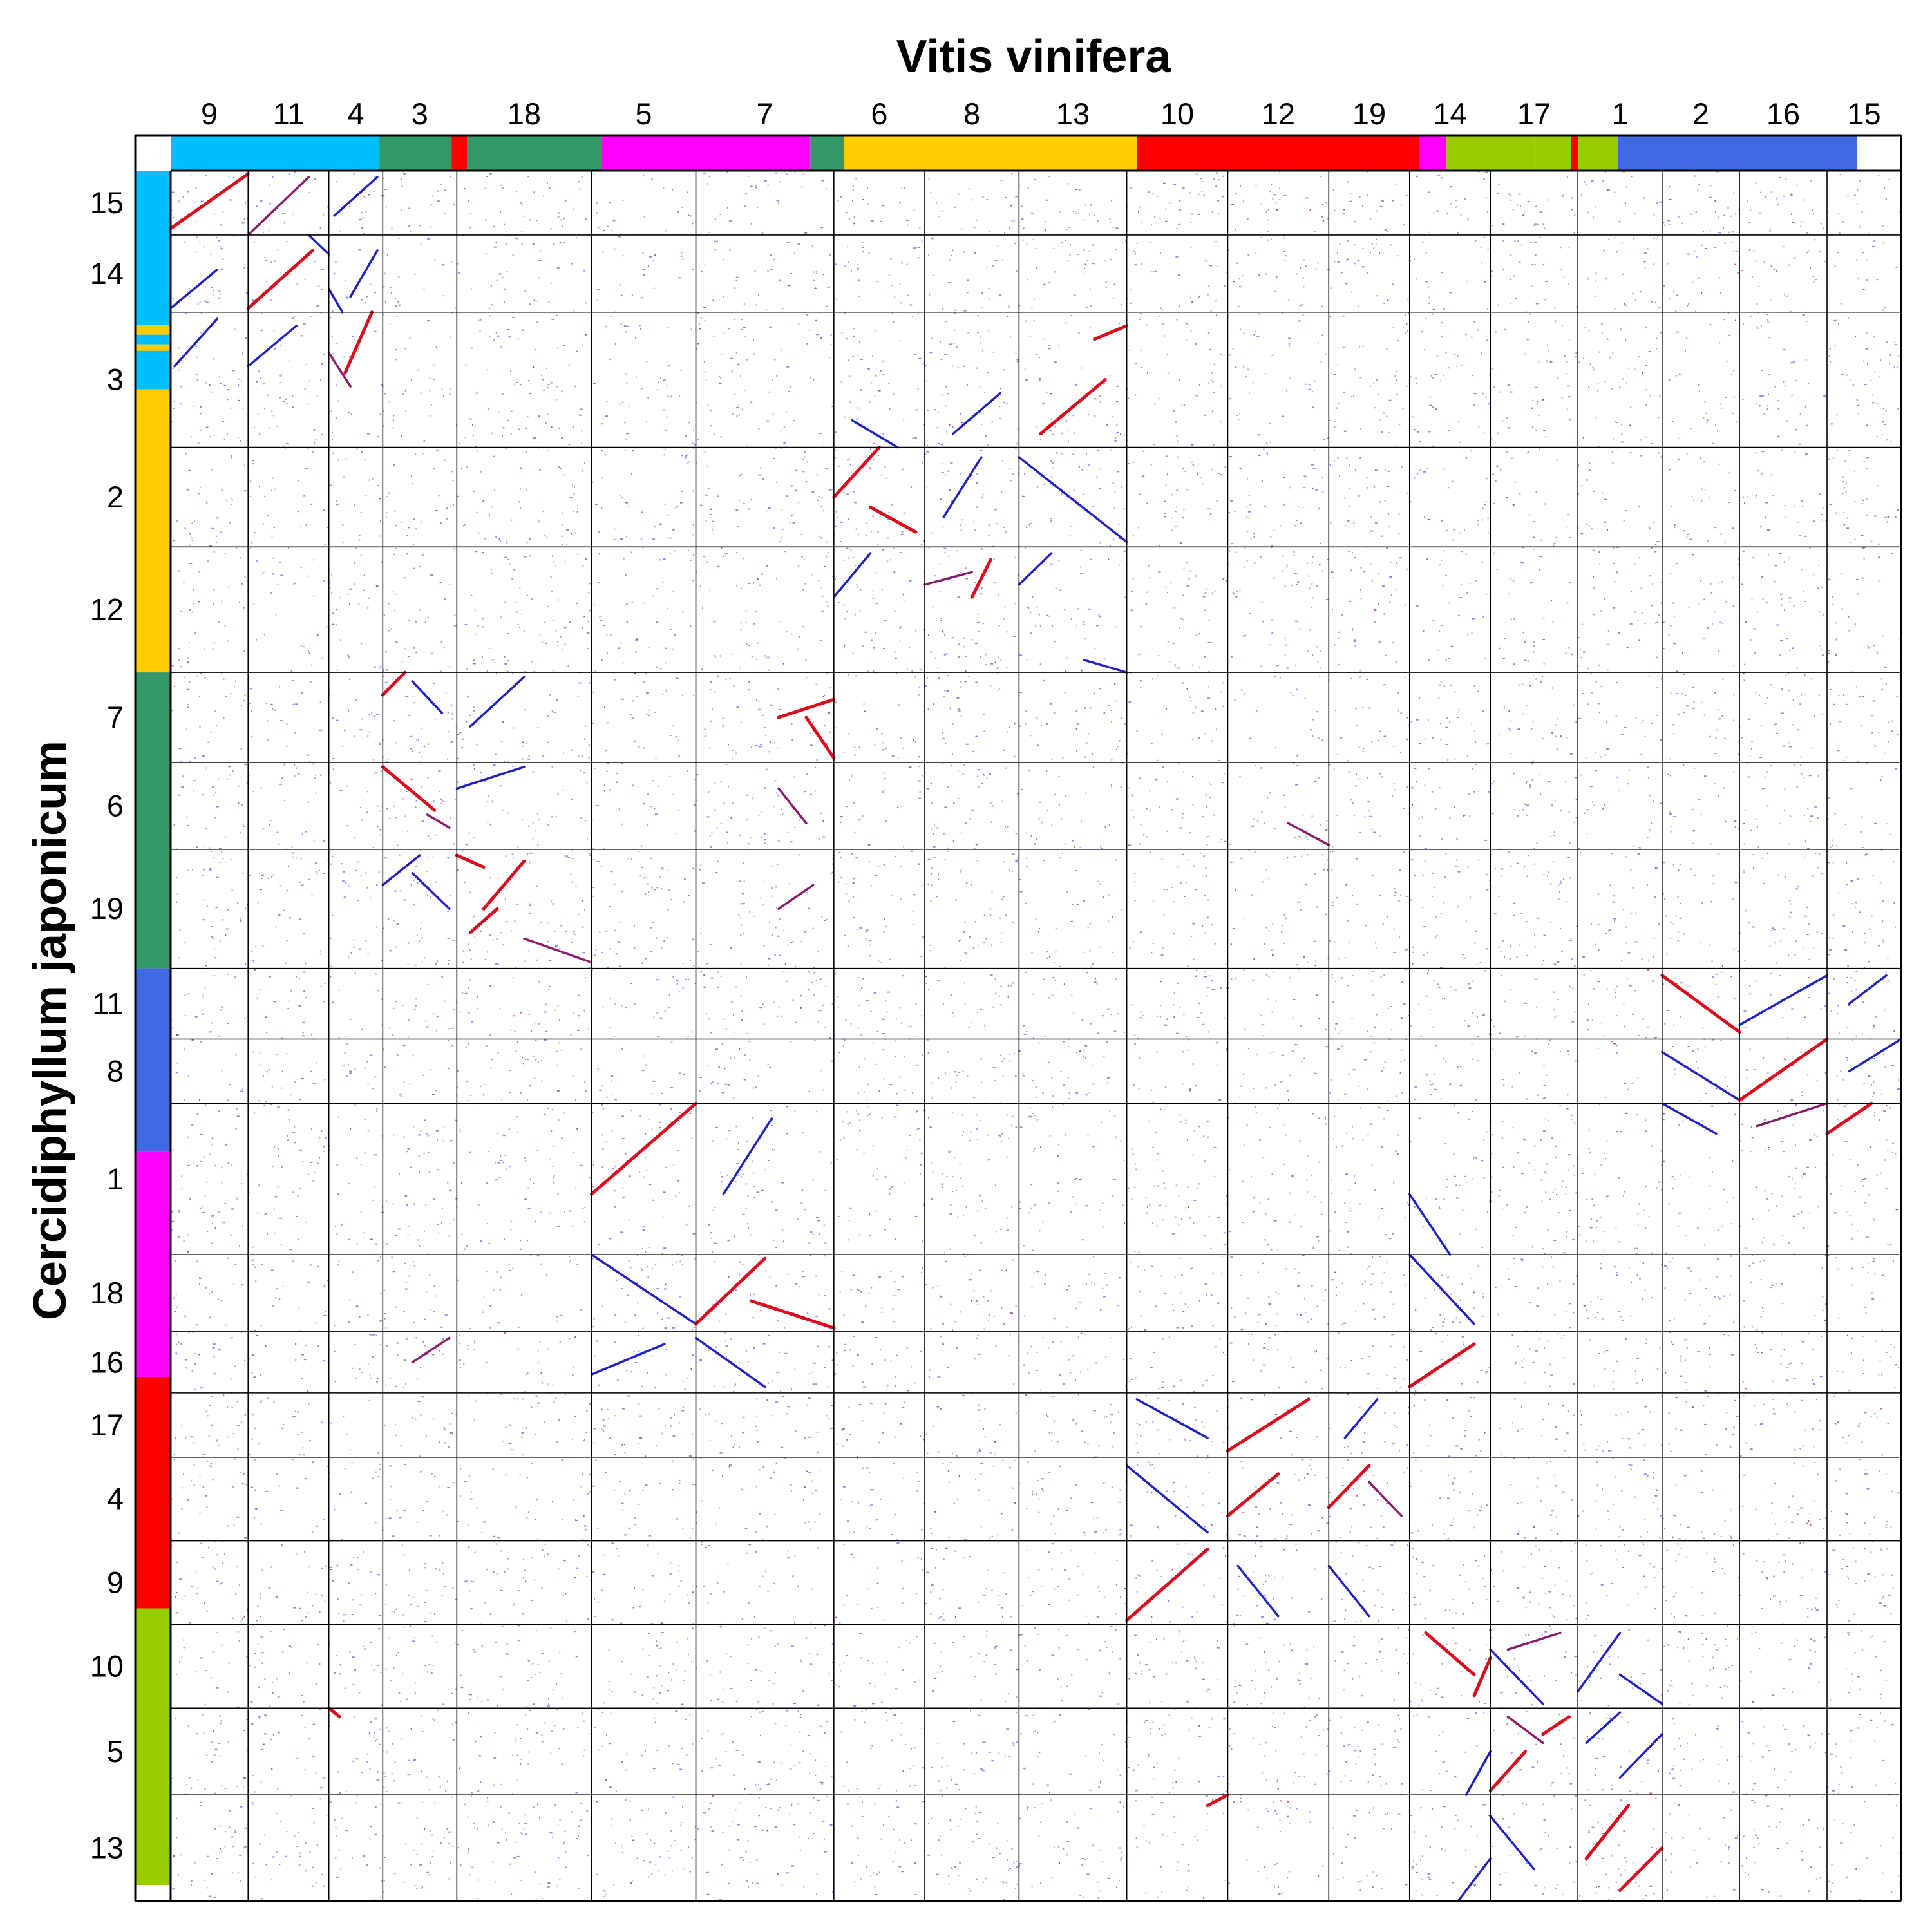 The height and width of the screenshot is (1932, 1932). I want to click on x-tick-label: 9, so click(209, 114).